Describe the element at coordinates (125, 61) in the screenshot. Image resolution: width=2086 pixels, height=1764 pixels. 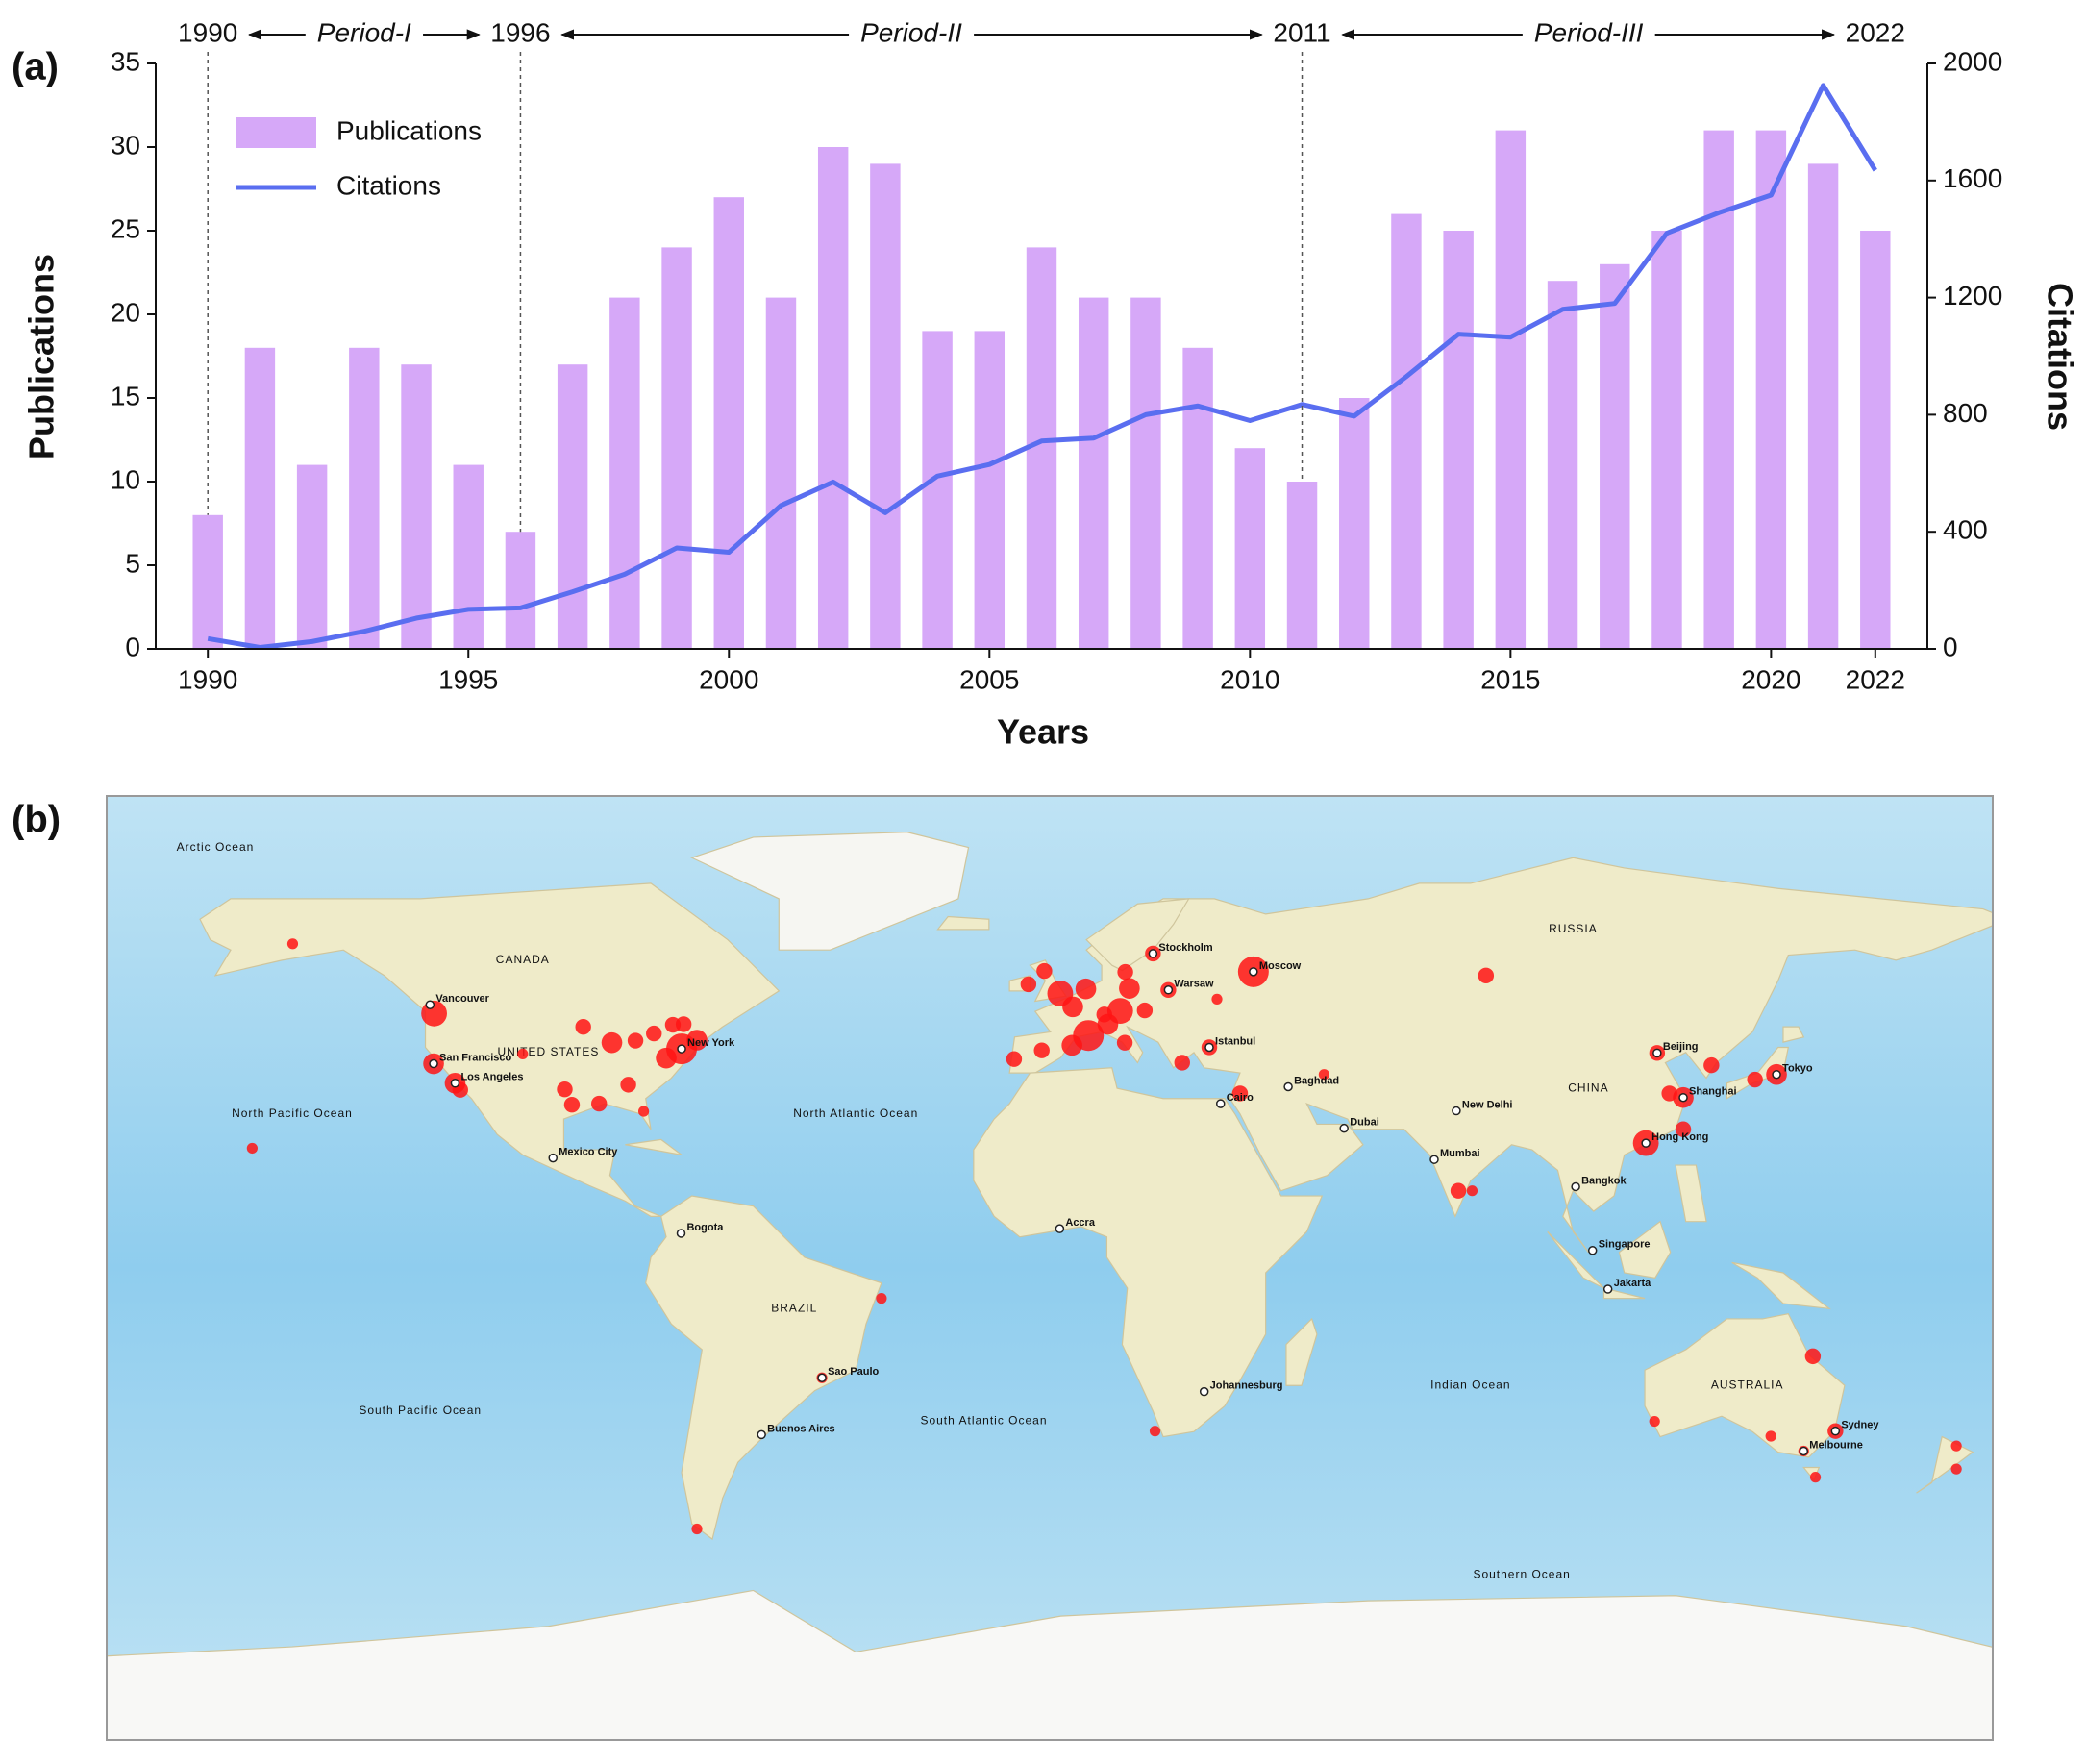
I see `y-tick-label: 35` at that location.